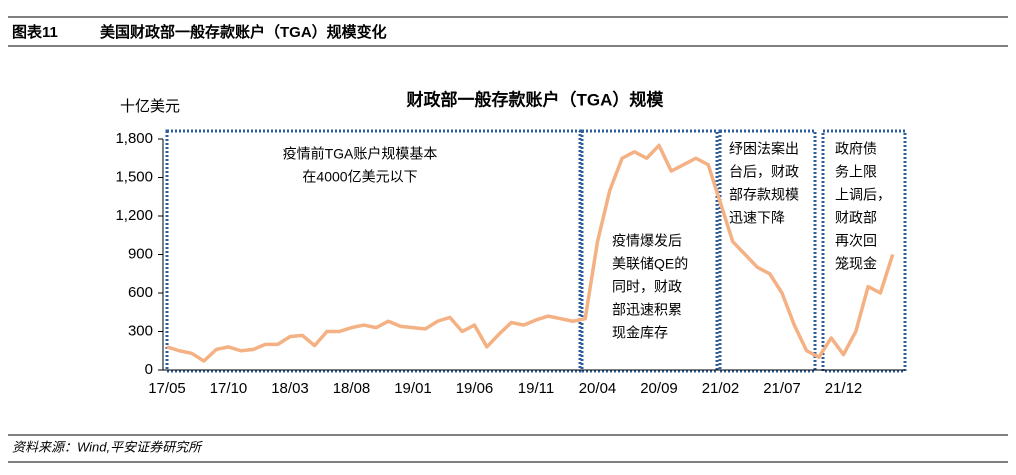 The width and height of the screenshot is (1016, 475). What do you see at coordinates (659, 388) in the screenshot?
I see `x-tick-label: 20/09` at bounding box center [659, 388].